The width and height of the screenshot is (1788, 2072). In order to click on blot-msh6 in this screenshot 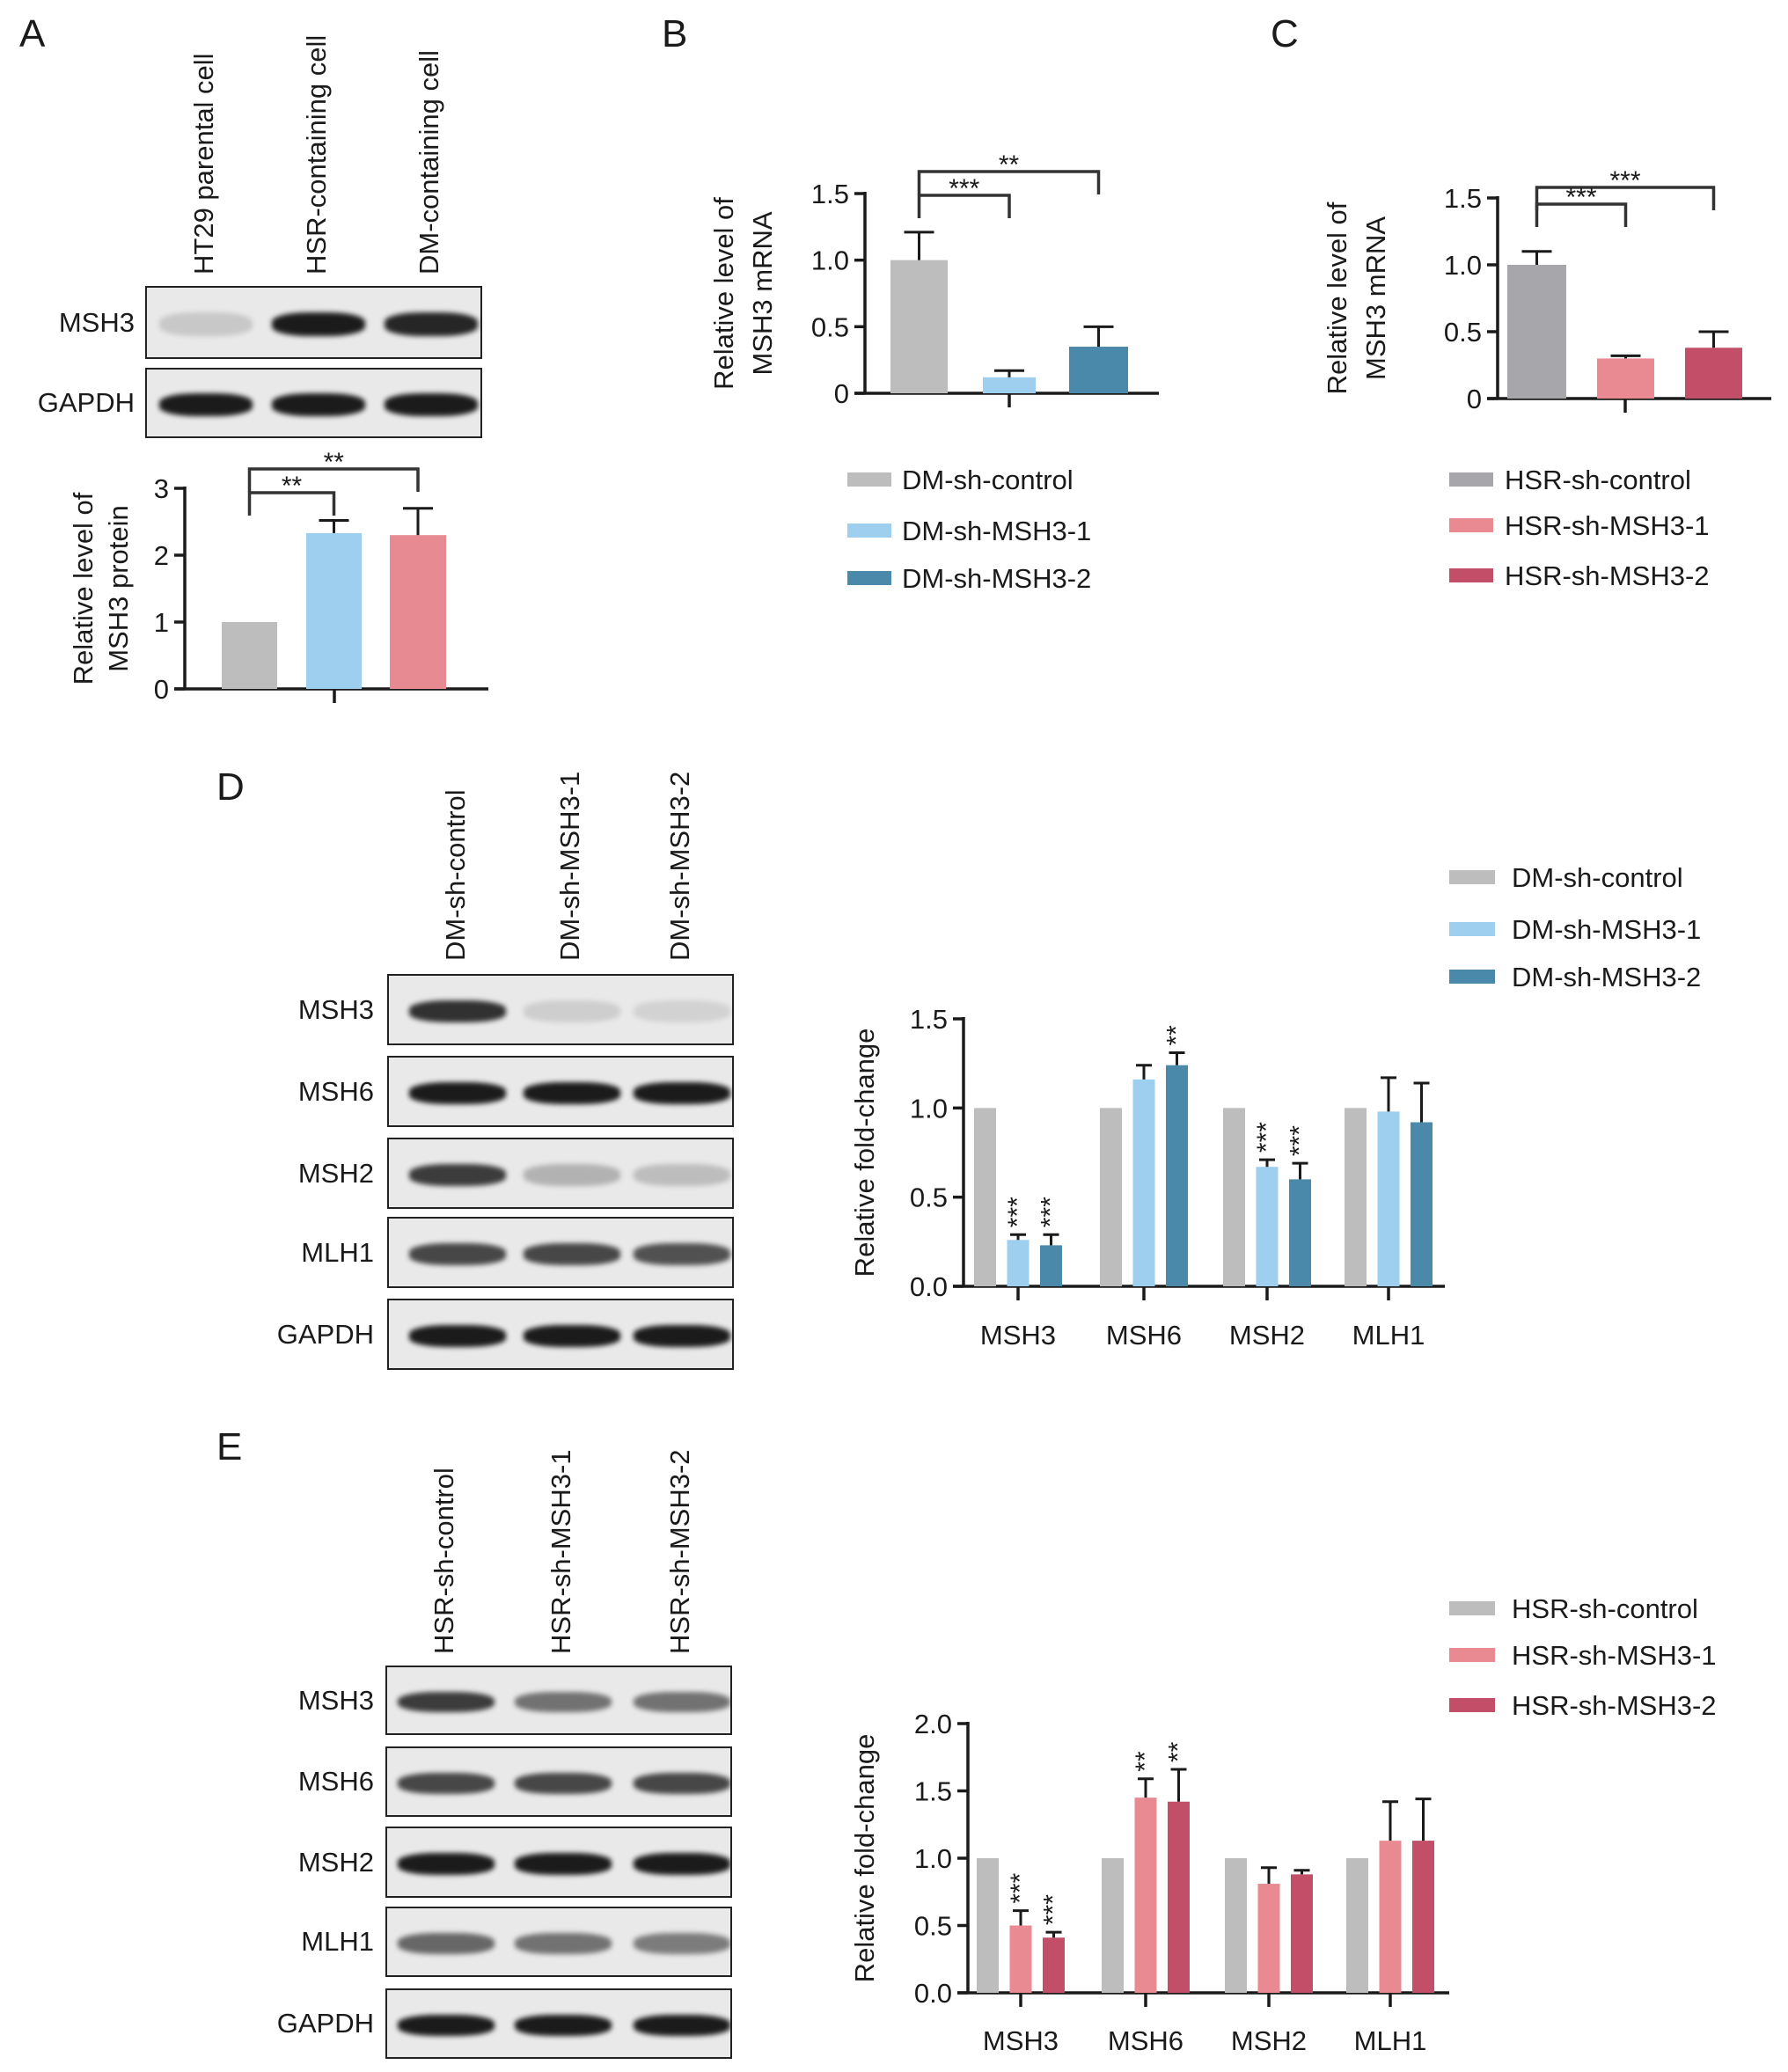, I will do `click(560, 1091)`.